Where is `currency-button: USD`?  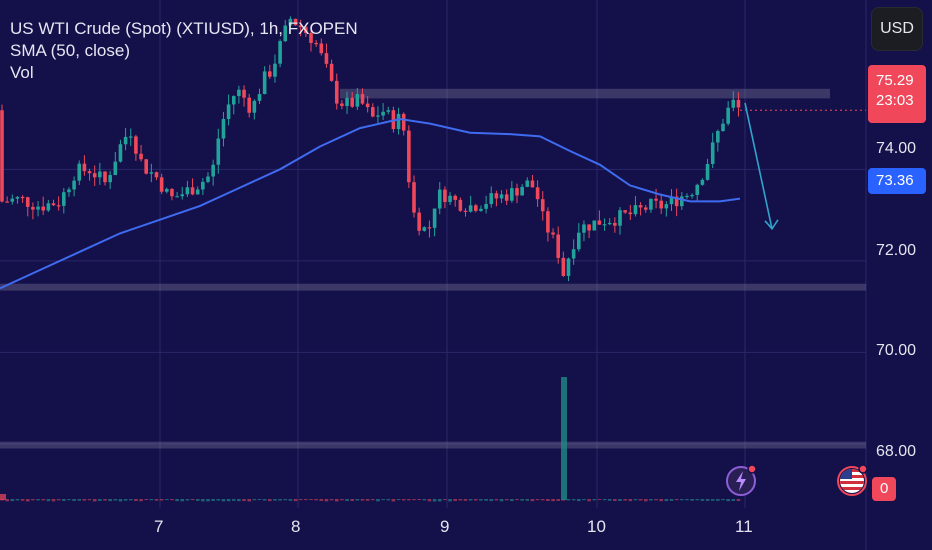
currency-button: USD is located at coordinates (897, 29).